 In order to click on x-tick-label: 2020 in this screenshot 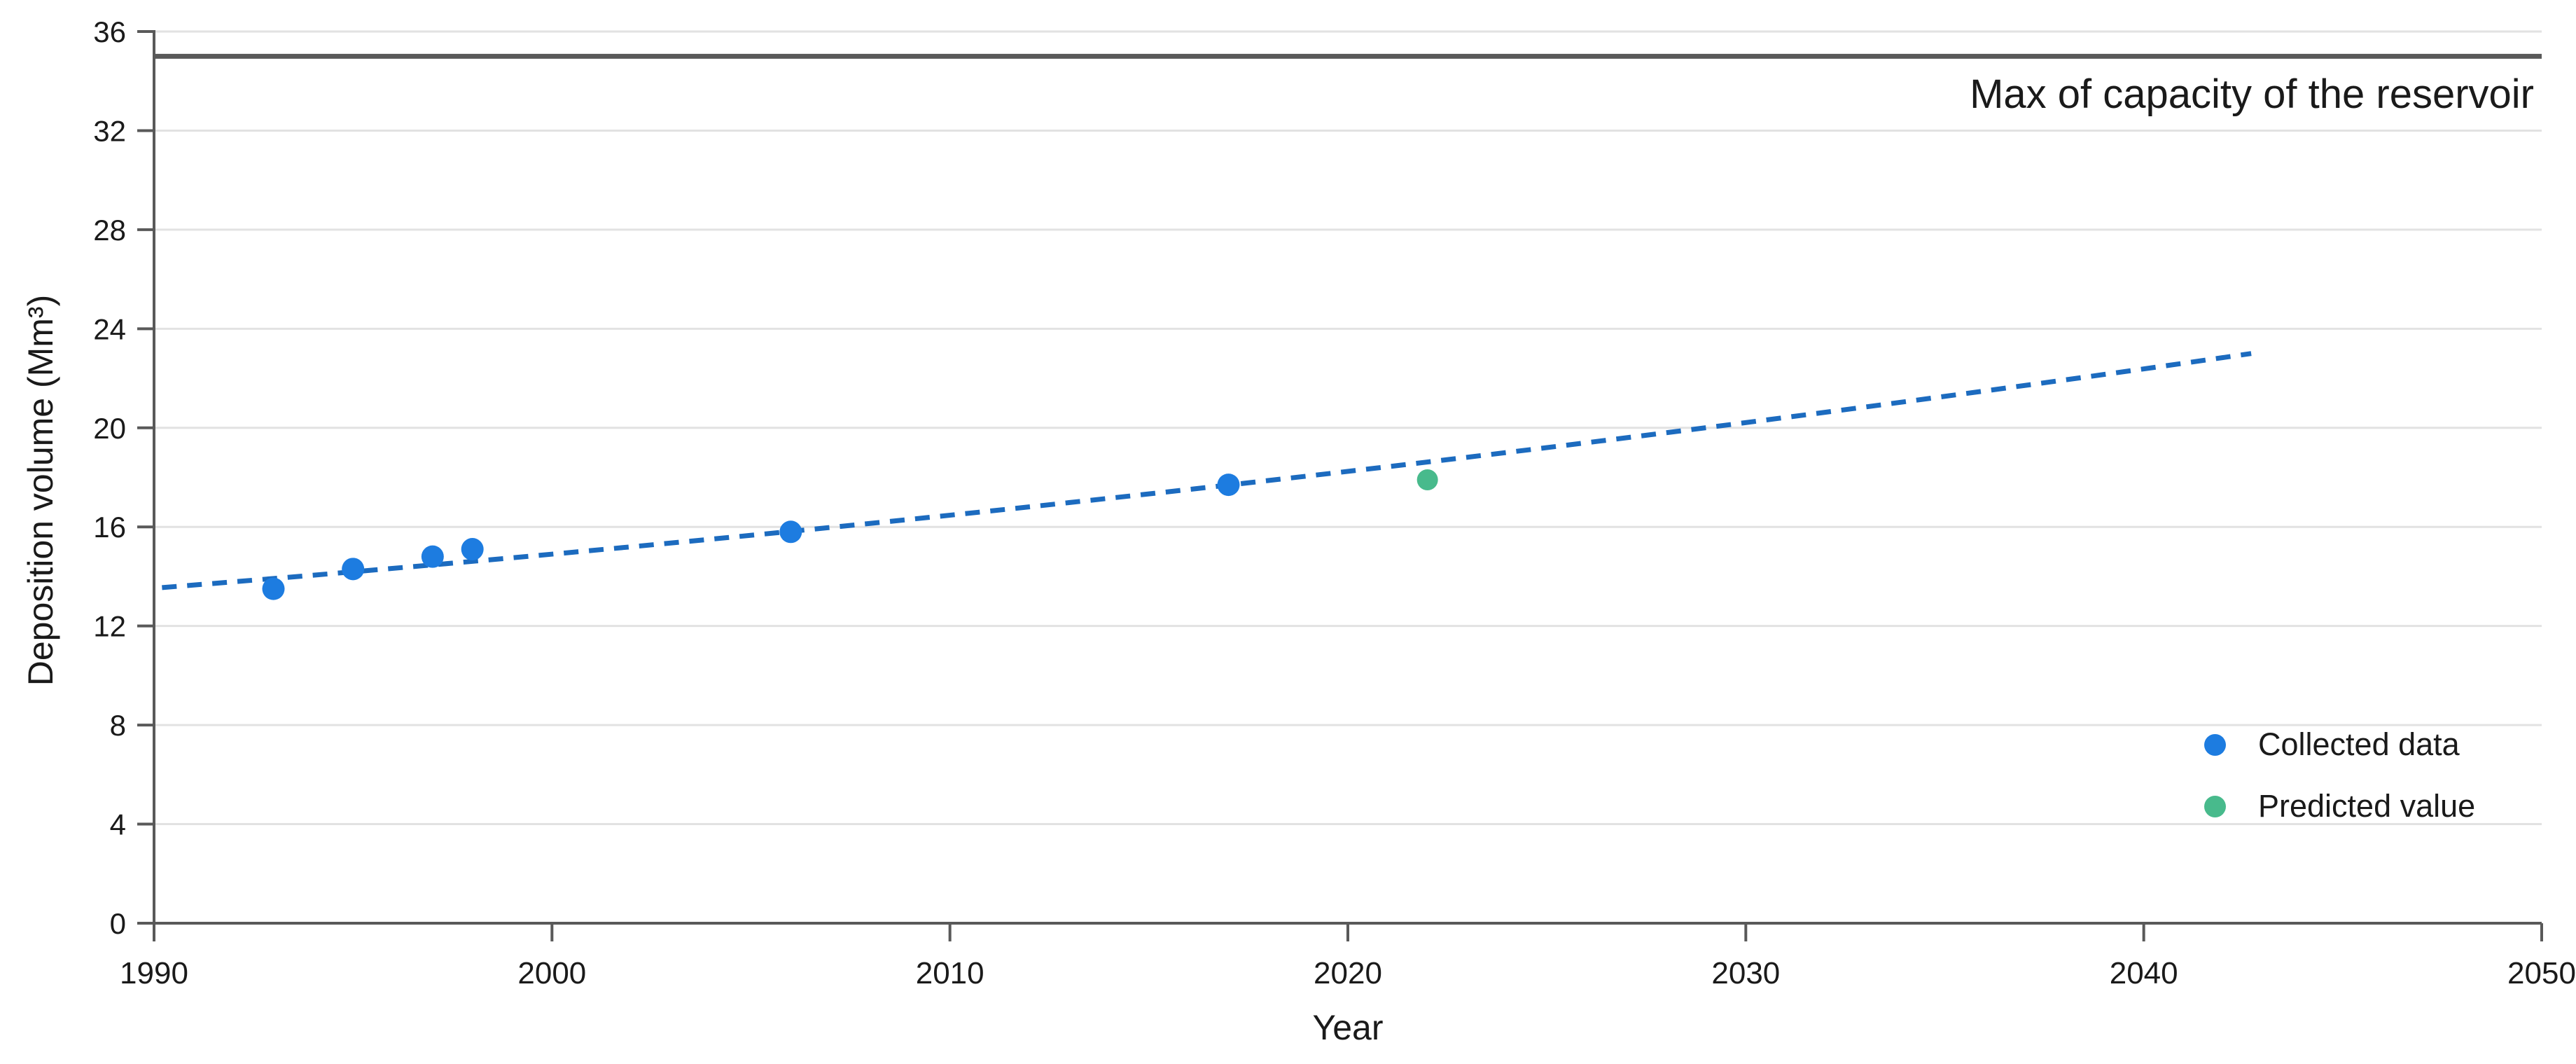, I will do `click(1348, 973)`.